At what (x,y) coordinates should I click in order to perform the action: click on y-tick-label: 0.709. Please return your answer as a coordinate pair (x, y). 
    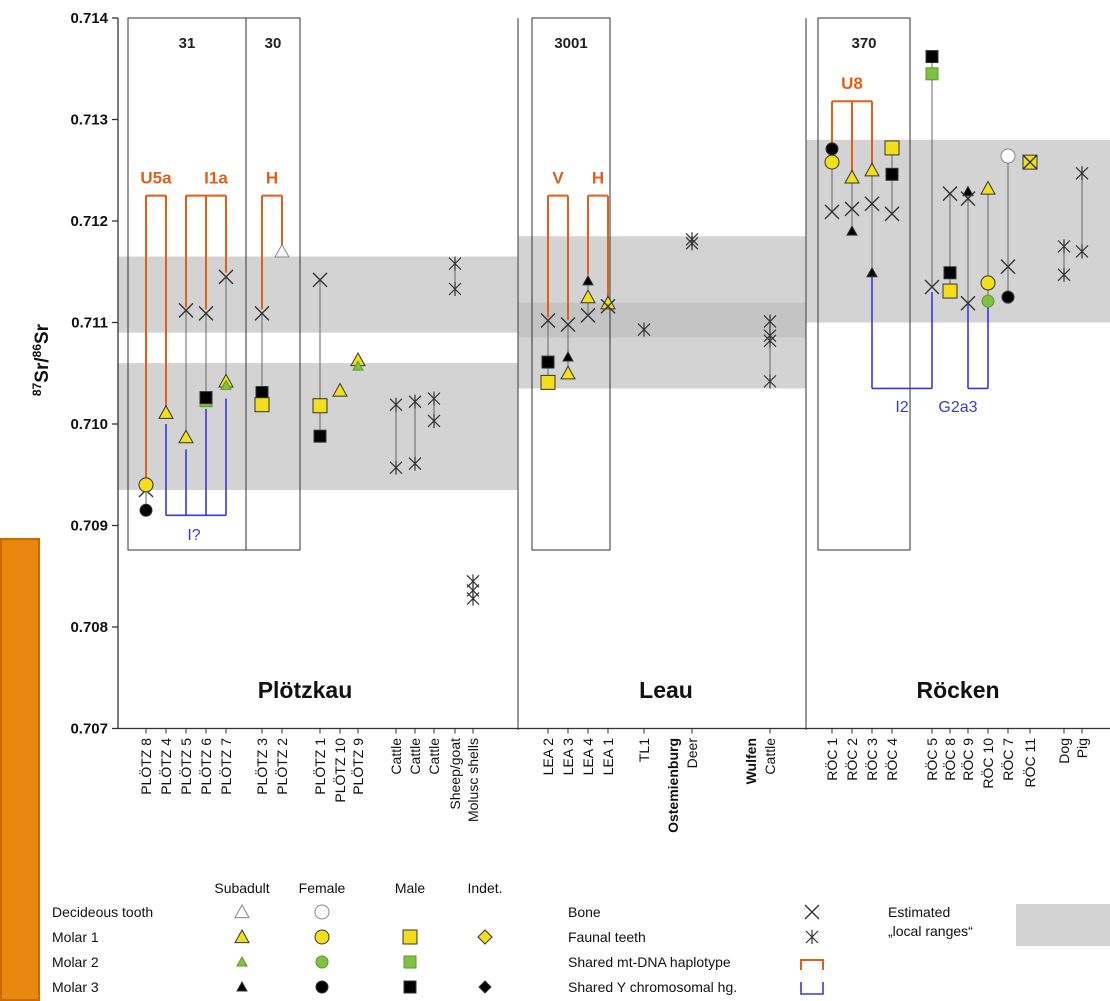
    Looking at the image, I should click on (89, 526).